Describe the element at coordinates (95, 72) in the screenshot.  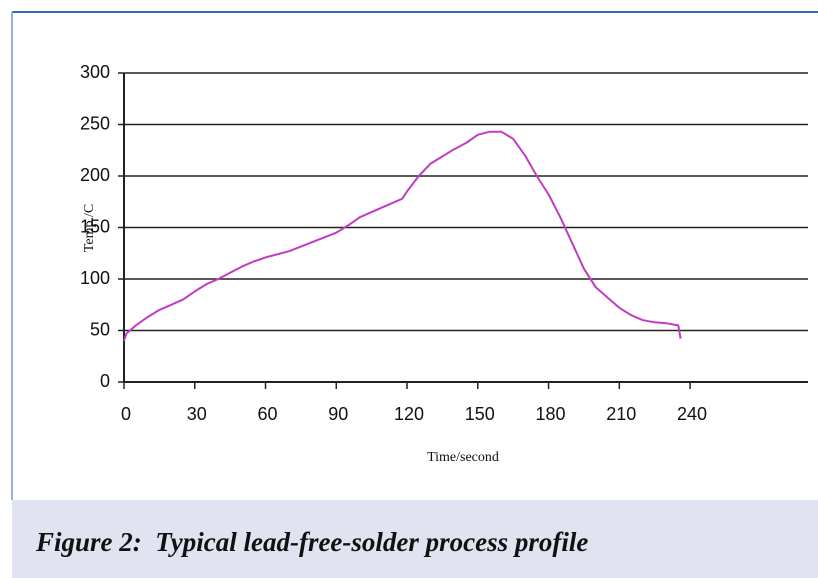
I see `y-tick-label: 300` at that location.